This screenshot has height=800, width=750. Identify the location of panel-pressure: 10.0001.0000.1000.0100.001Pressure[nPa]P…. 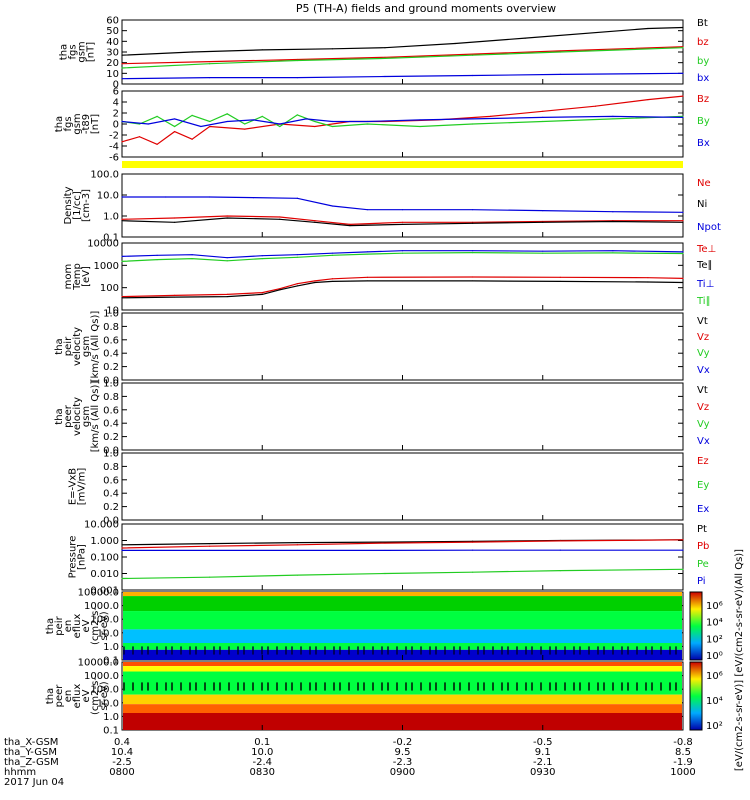
(389, 558).